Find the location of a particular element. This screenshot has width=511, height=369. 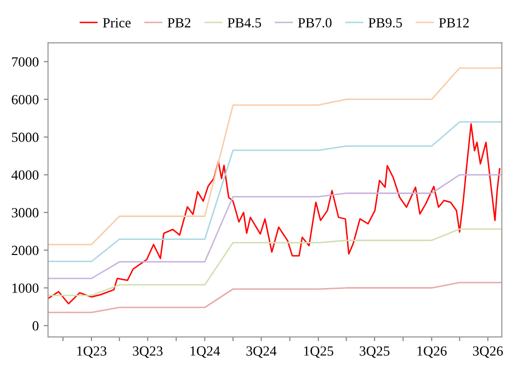

y-tick-label: 1000 is located at coordinates (25, 288).